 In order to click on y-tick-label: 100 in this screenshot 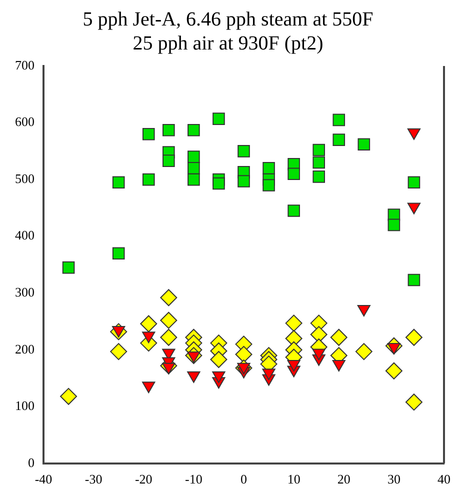, I will do `click(24, 406)`.